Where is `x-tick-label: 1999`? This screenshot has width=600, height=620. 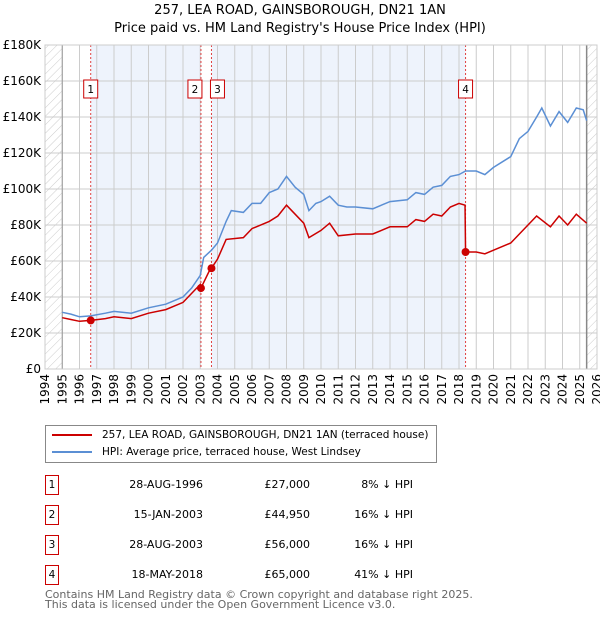 x-tick-label: 1999 is located at coordinates (131, 389).